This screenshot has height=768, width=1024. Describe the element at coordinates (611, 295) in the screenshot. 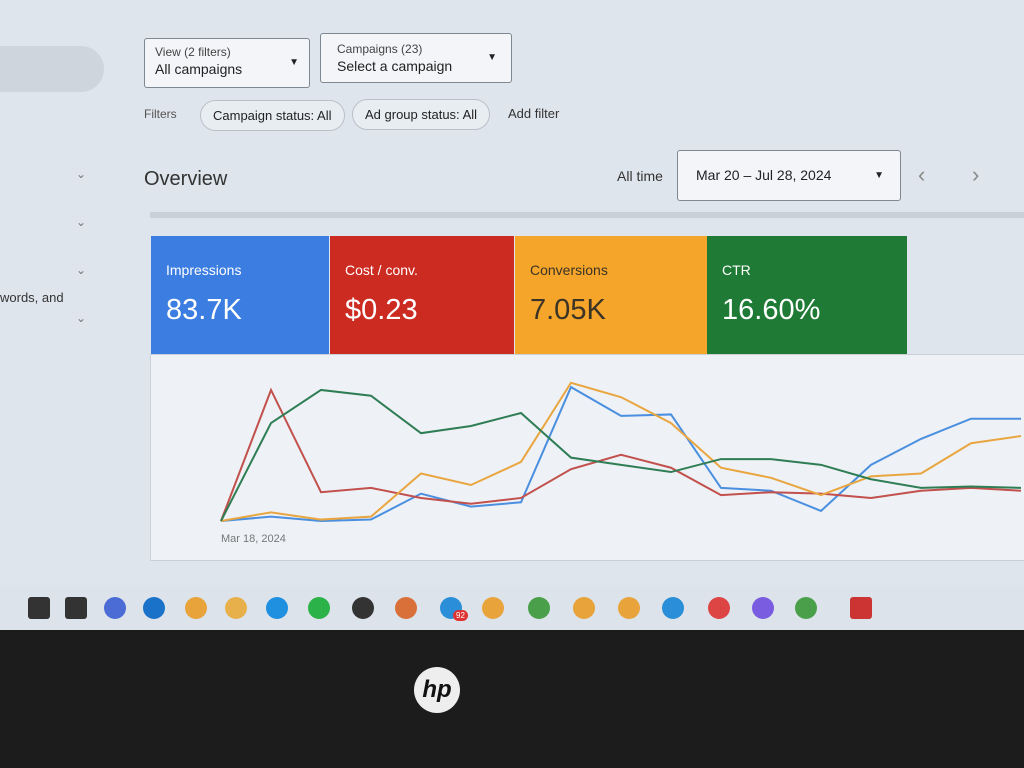

I see `metric-card: Conversions 7.05K` at that location.